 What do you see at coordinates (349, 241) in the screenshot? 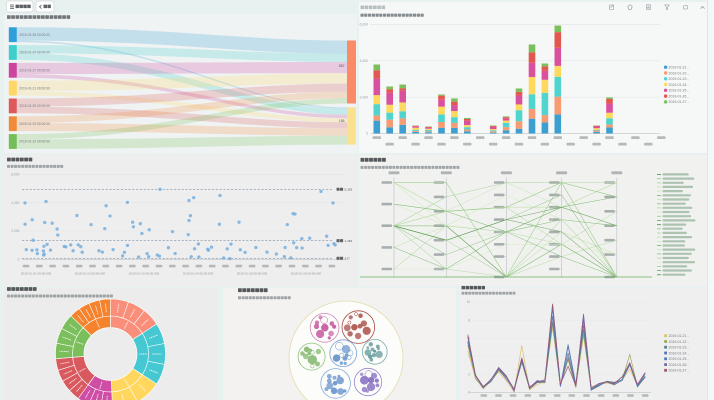
I see `svg-text: 1,462` at bounding box center [349, 241].